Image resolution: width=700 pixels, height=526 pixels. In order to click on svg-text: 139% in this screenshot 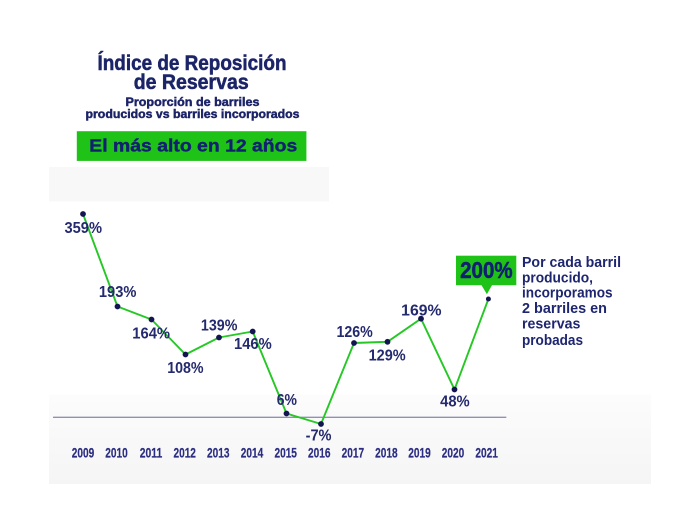, I will do `click(219, 326)`.